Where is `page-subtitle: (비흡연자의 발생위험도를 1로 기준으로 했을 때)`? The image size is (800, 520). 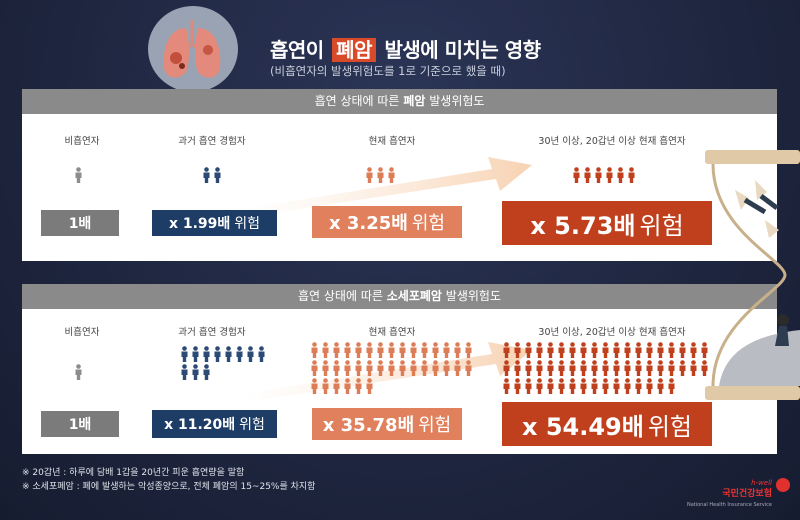 page-subtitle: (비흡연자의 발생위험도를 1로 기준으로 했을 때) is located at coordinates (388, 71).